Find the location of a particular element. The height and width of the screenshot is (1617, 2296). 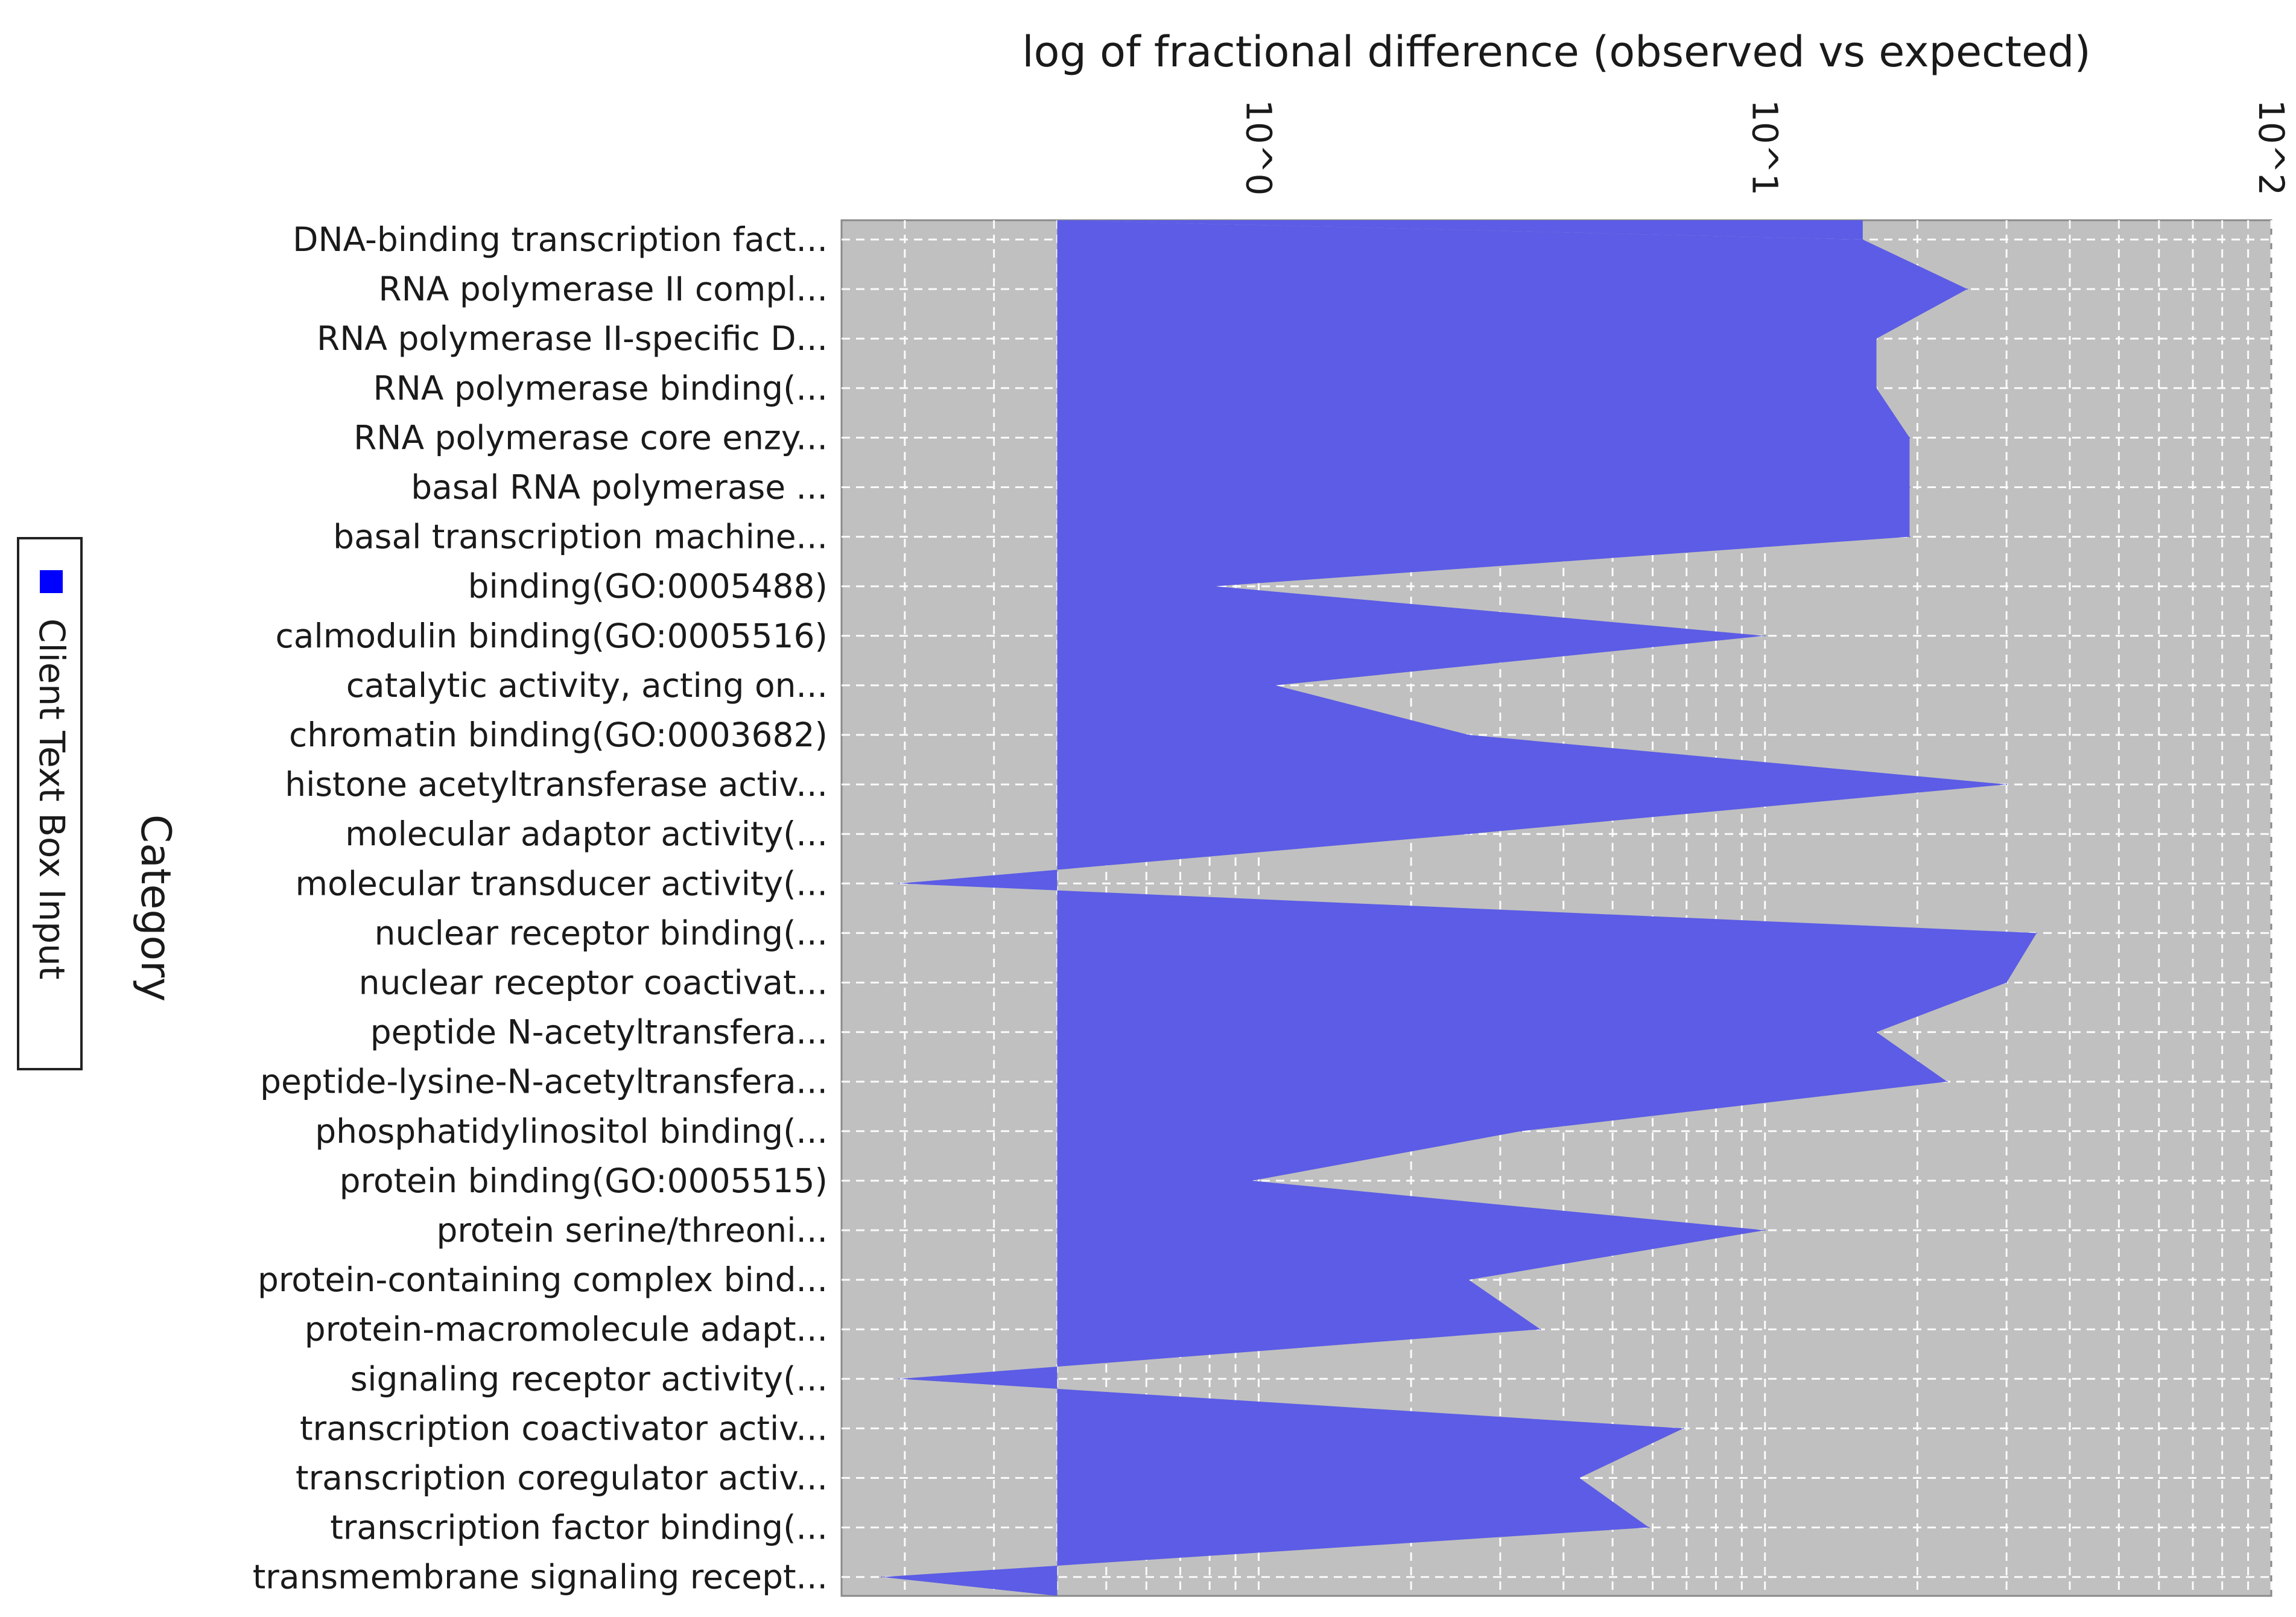

legend-box is located at coordinates (50, 803).